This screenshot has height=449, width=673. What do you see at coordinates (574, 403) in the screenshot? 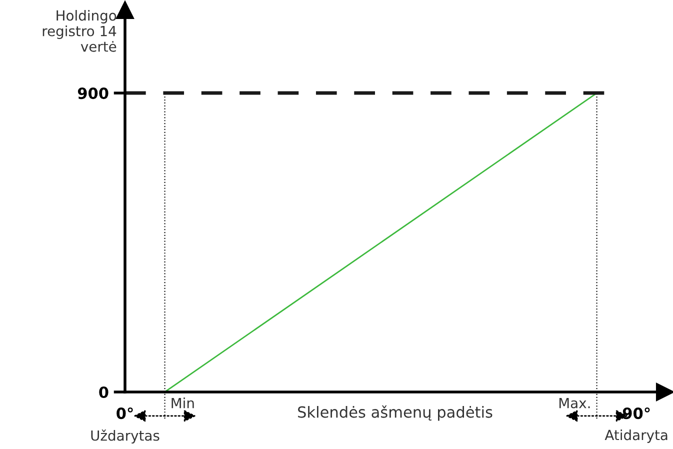
I see `ref-line-label: Max.` at bounding box center [574, 403].